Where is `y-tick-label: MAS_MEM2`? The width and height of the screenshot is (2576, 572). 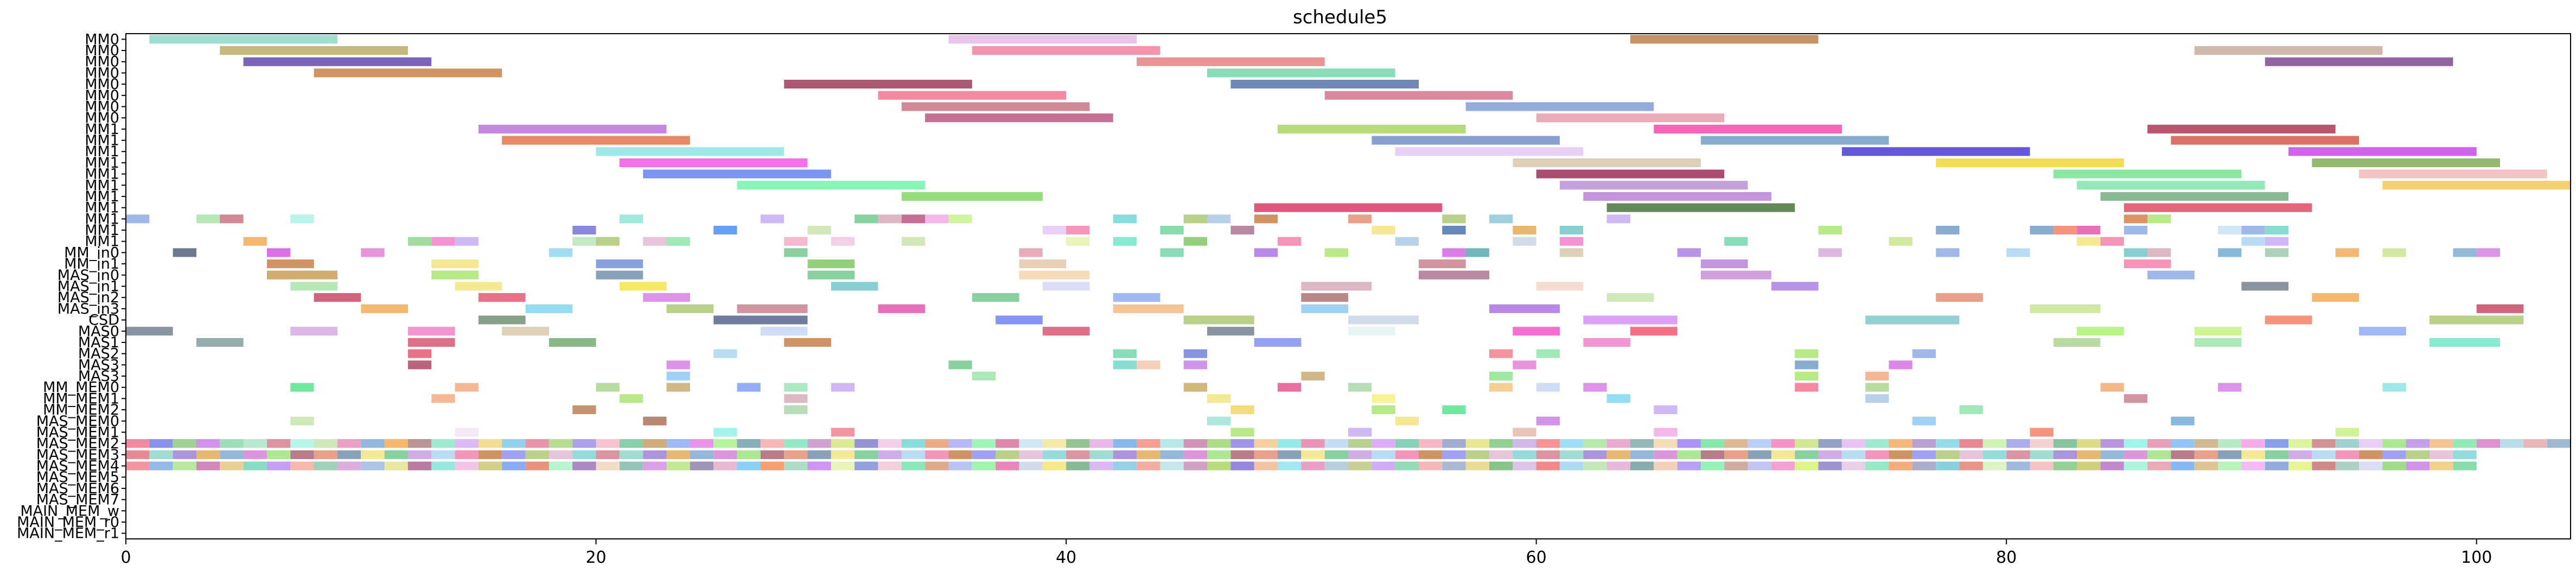 y-tick-label: MAS_MEM2 is located at coordinates (77, 444).